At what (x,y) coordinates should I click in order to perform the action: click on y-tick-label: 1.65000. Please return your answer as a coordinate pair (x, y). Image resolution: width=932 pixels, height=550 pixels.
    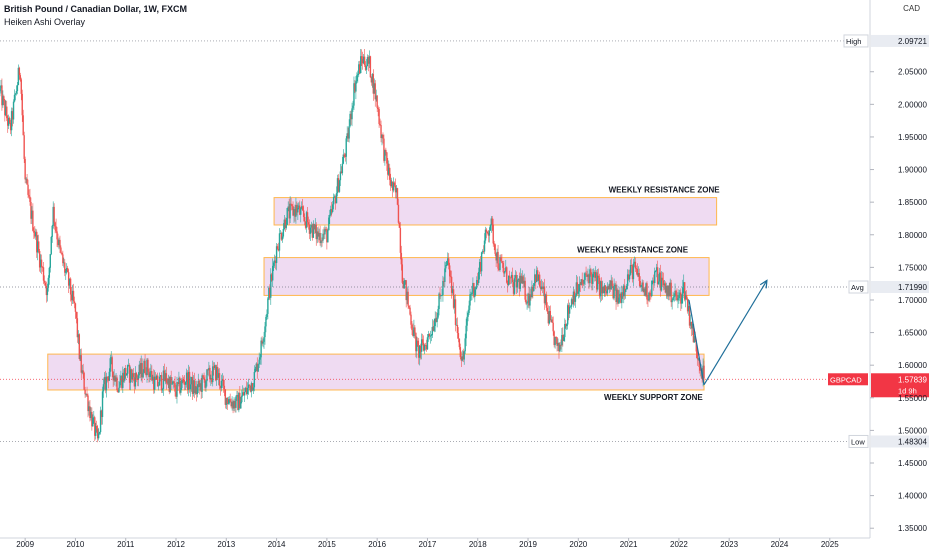
    Looking at the image, I should click on (912, 333).